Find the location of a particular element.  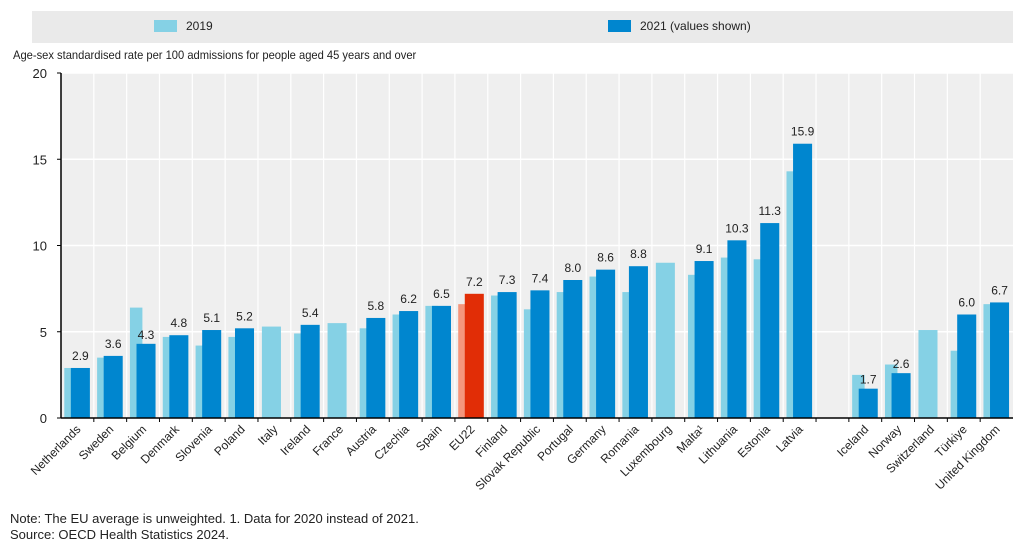

x-category-label: Italy is located at coordinates (267, 434).